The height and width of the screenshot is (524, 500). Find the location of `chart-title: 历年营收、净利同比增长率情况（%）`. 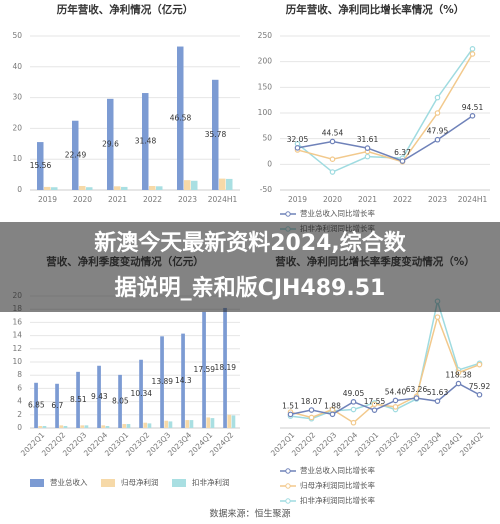

chart-title: 历年营收、净利同比增长率情况（%） is located at coordinates (375, 9).